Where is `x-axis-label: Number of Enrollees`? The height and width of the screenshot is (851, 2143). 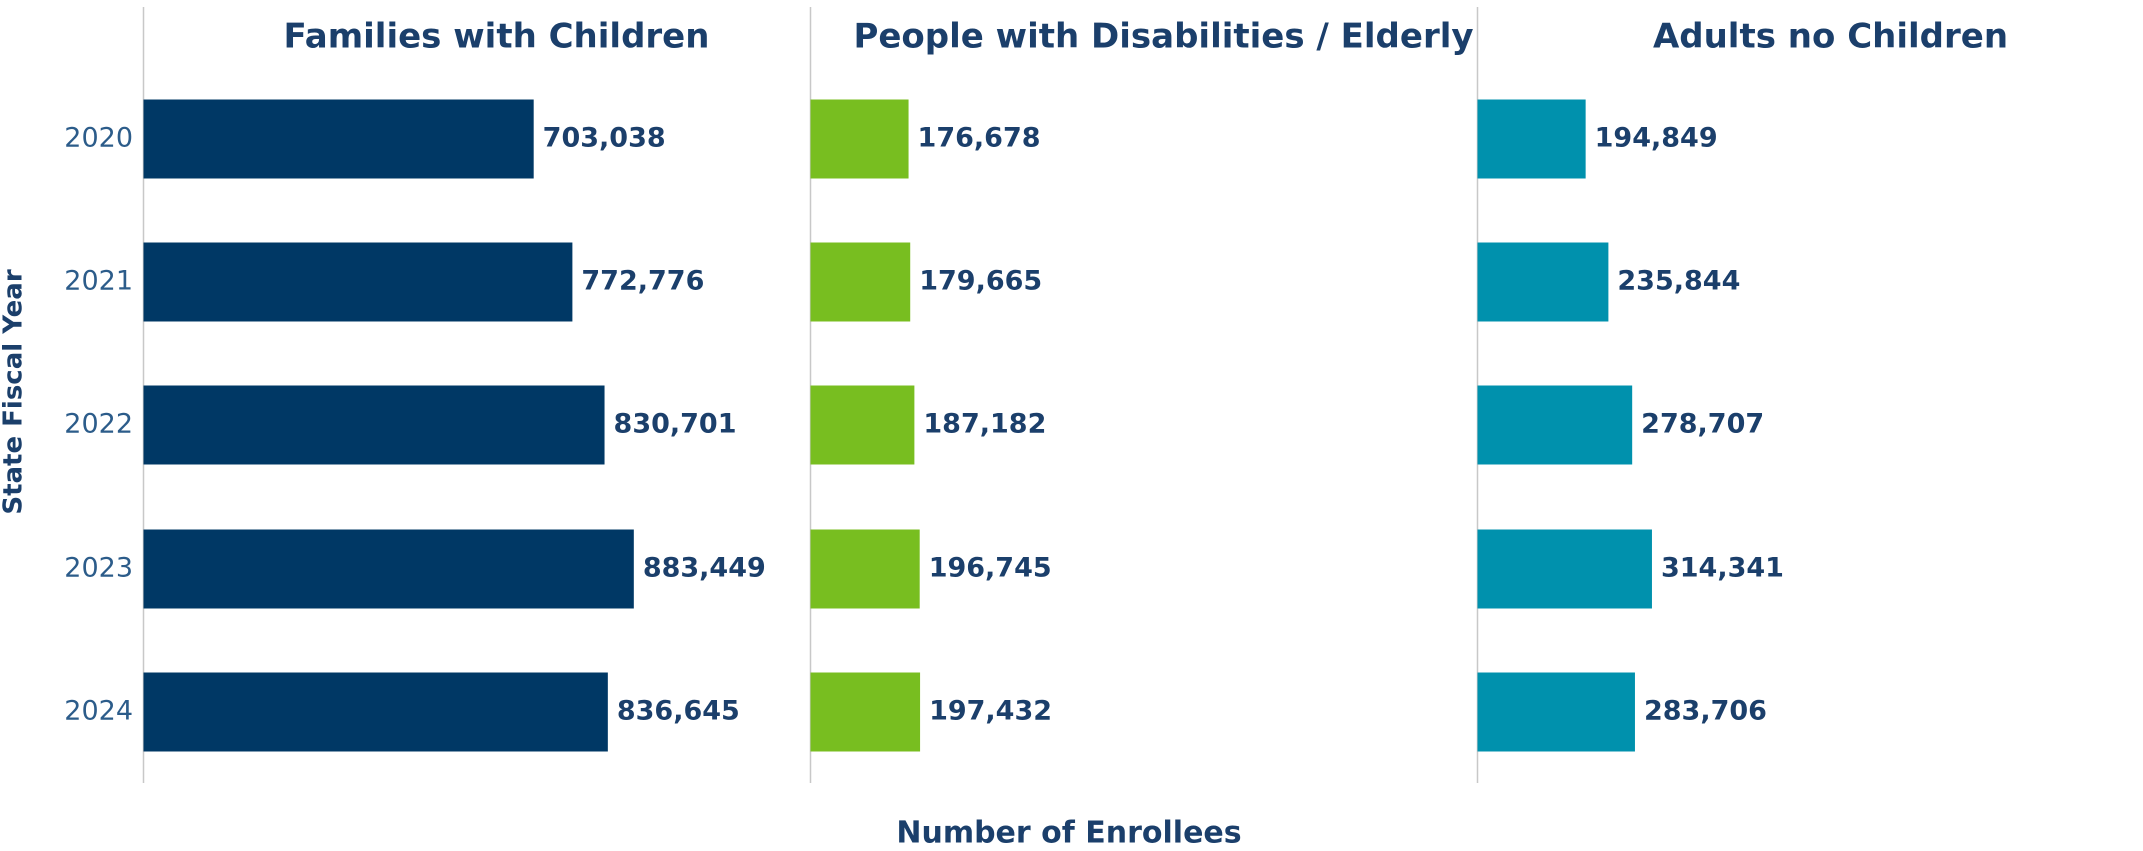
x-axis-label: Number of Enrollees is located at coordinates (1068, 833).